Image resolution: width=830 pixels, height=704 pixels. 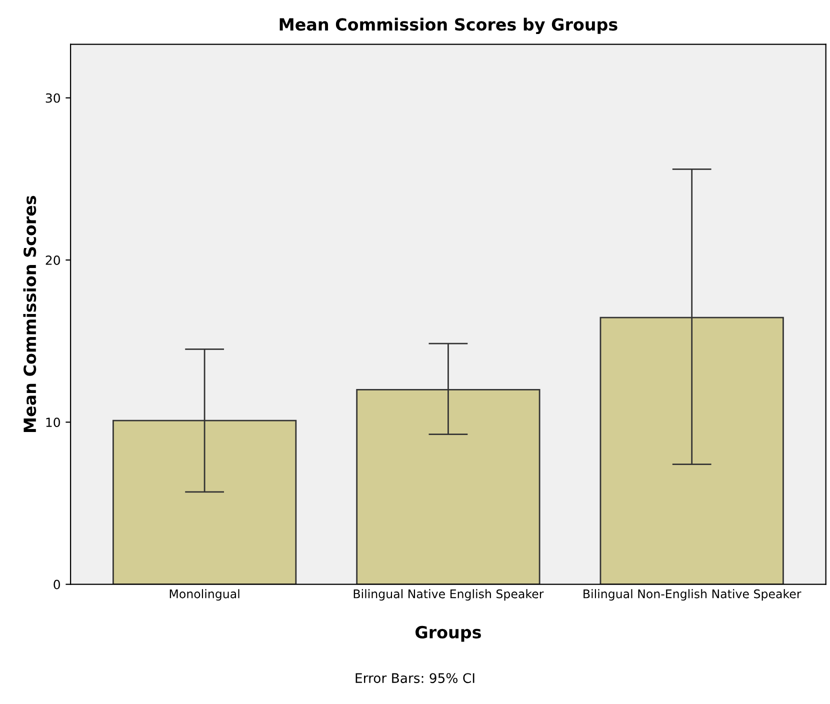 What do you see at coordinates (53, 98) in the screenshot?
I see `y-tick-label: 30` at bounding box center [53, 98].